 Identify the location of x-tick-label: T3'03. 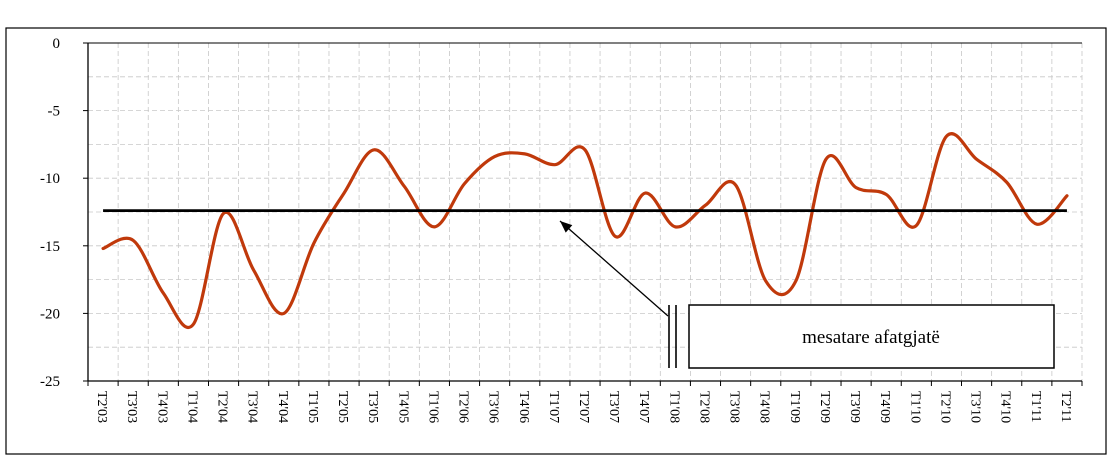
(131, 407).